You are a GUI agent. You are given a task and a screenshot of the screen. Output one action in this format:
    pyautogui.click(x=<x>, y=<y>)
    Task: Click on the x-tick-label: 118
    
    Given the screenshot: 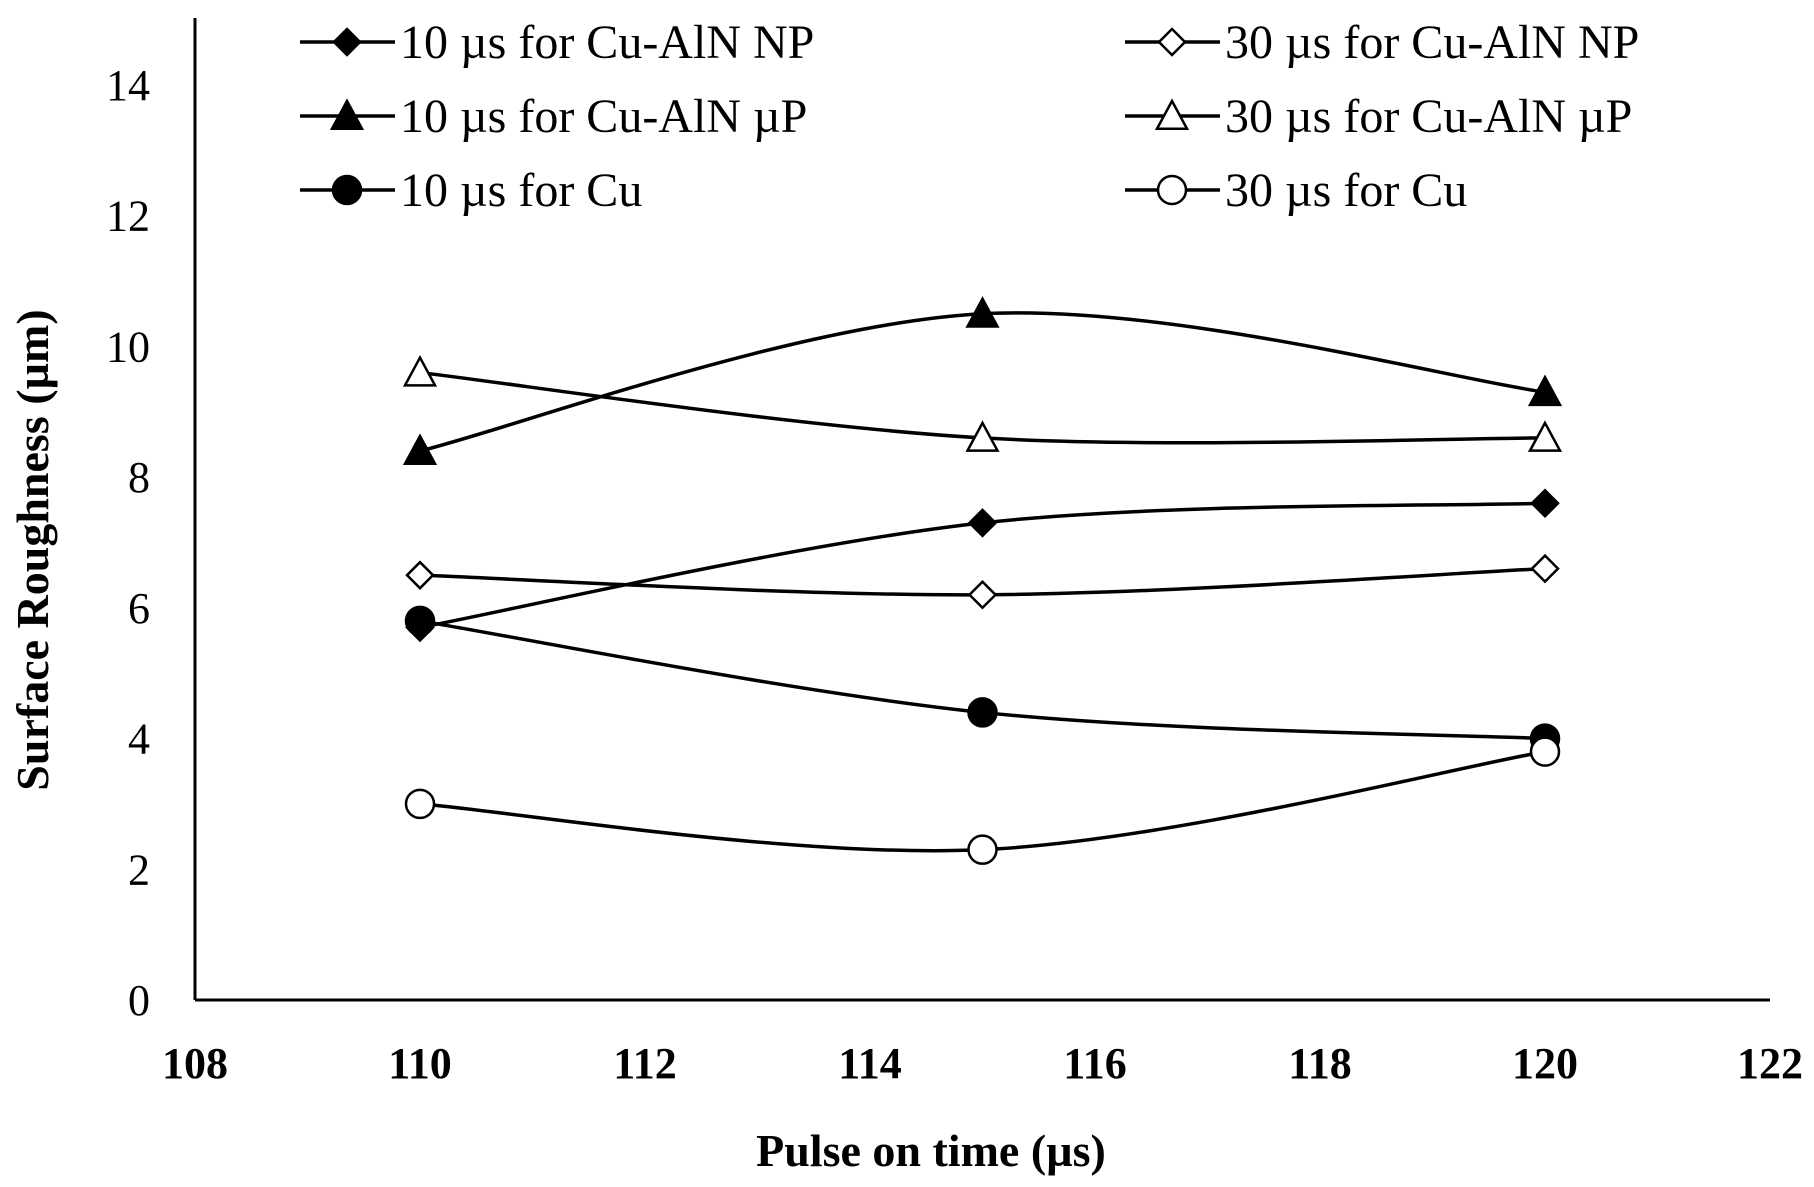 What is the action you would take?
    pyautogui.click(x=1320, y=1063)
    